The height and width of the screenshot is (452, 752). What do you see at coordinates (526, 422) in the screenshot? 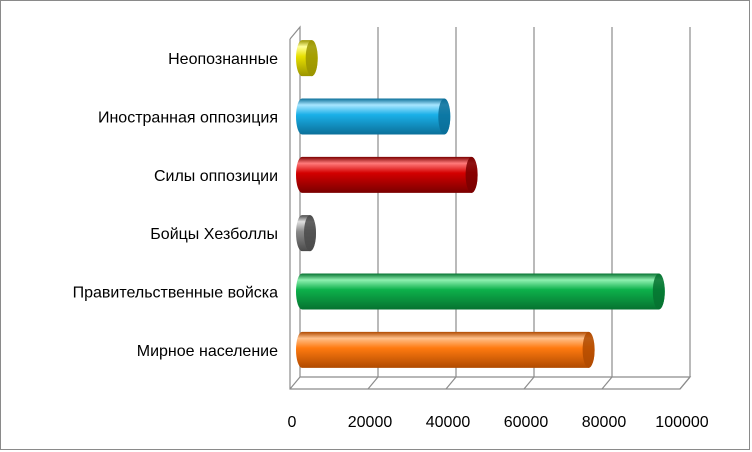
I see `x-tick-label: 60000` at bounding box center [526, 422].